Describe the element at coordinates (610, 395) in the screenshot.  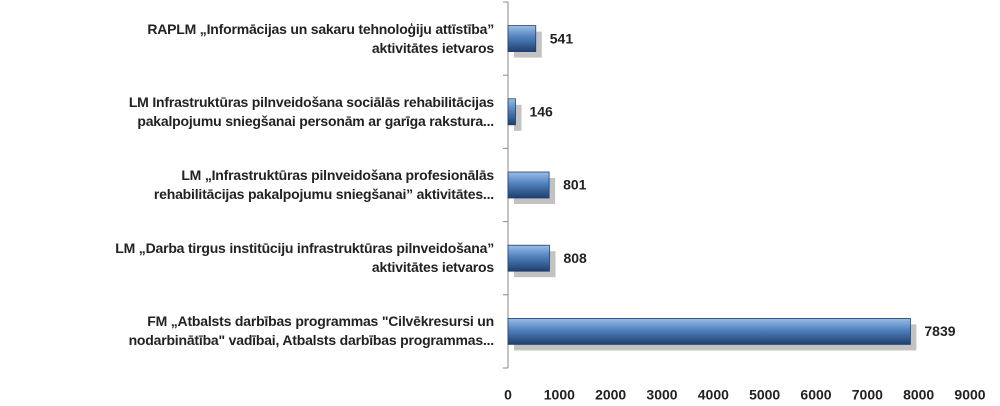
I see `x-tick-label: 2000` at that location.